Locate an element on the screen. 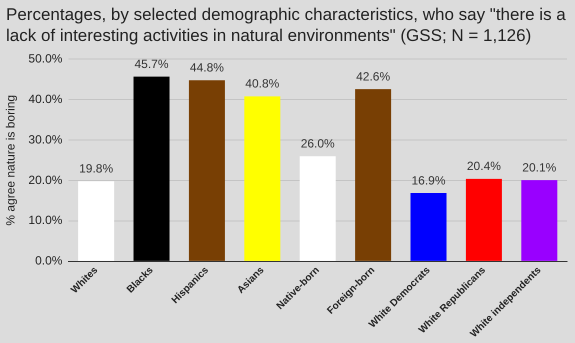  y-tick-label: 20.0% is located at coordinates (45, 179).